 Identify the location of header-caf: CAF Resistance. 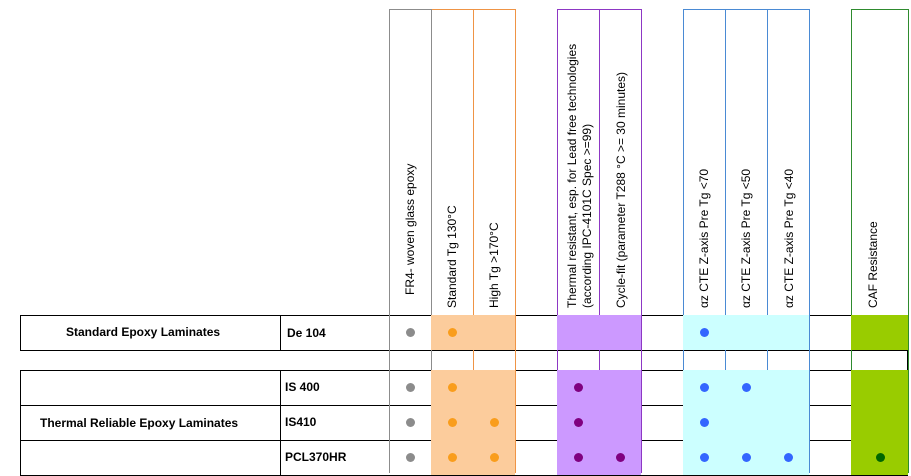
(873, 264).